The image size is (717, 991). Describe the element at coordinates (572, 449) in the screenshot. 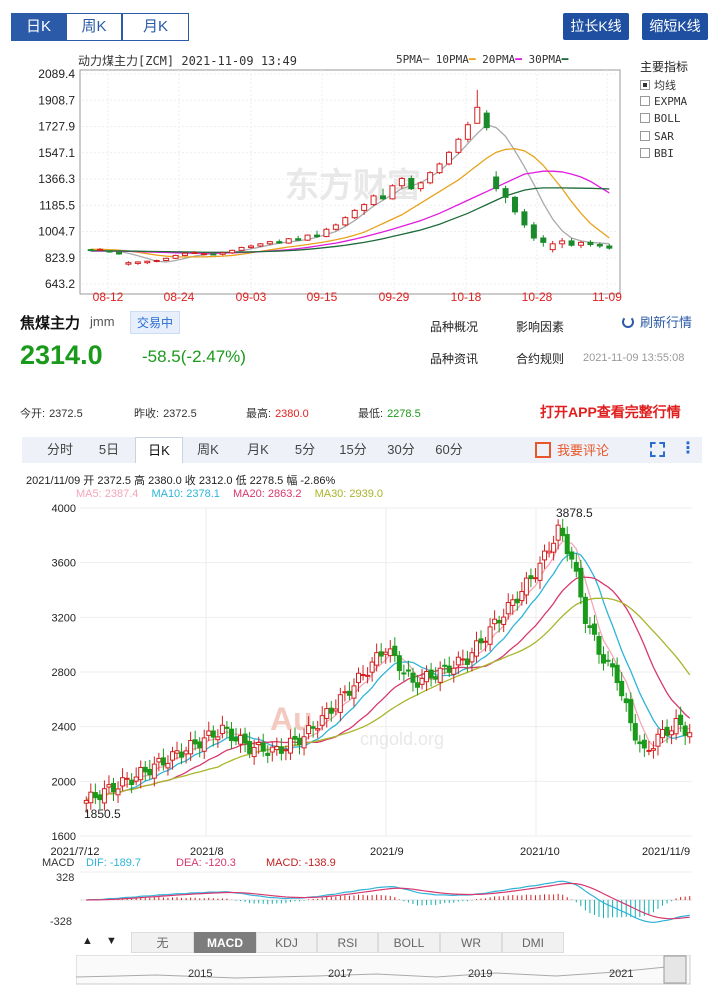

I see `comment-button: 我要评论` at that location.